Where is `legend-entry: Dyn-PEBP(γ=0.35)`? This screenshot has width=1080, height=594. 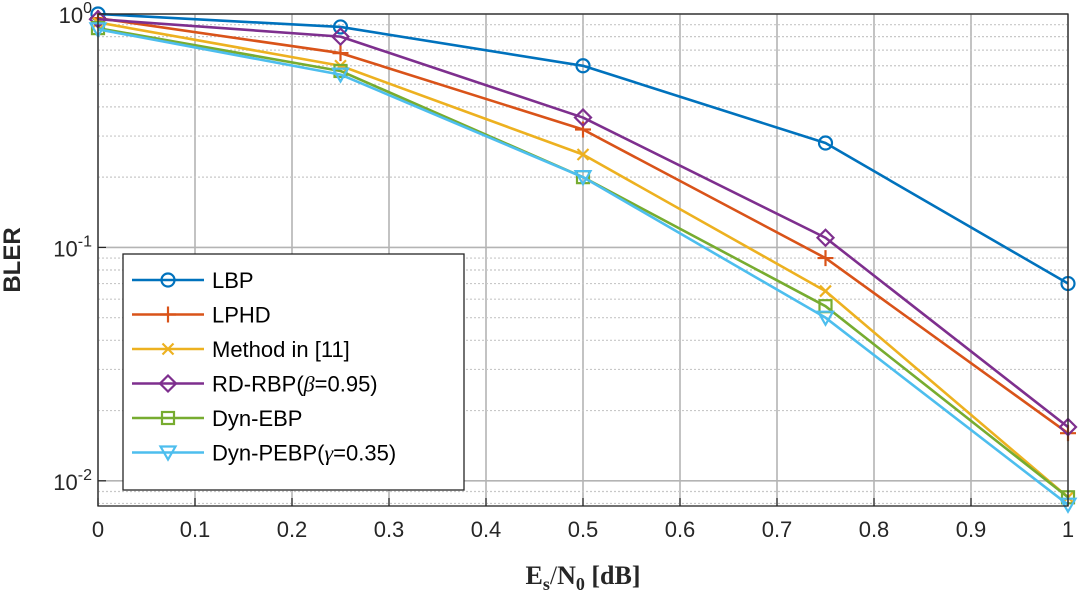 legend-entry: Dyn-PEBP(γ=0.35) is located at coordinates (264, 453).